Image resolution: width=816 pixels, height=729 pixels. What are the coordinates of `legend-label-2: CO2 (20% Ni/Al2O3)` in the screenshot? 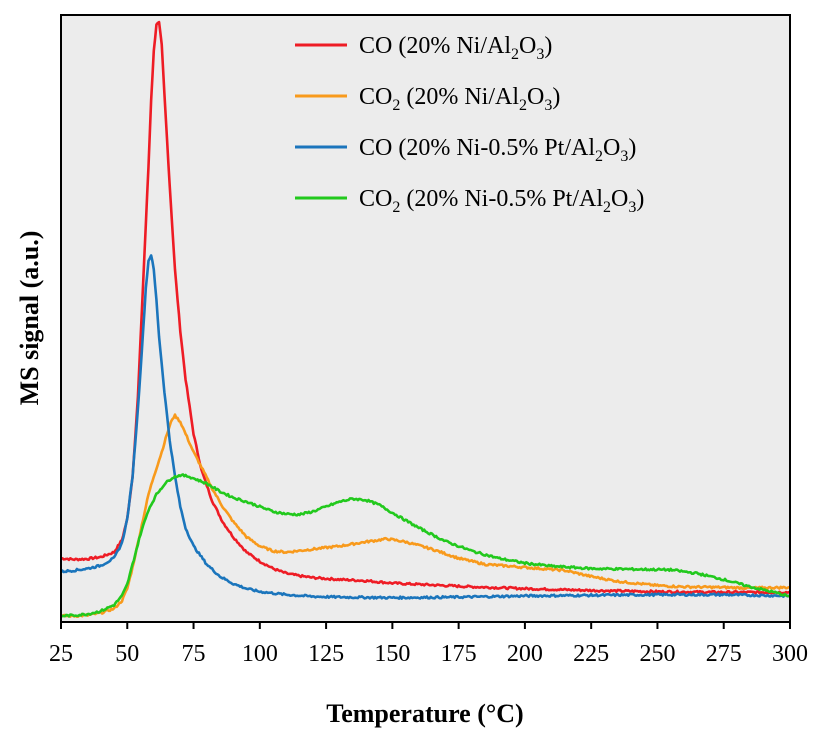 It's located at (459, 99).